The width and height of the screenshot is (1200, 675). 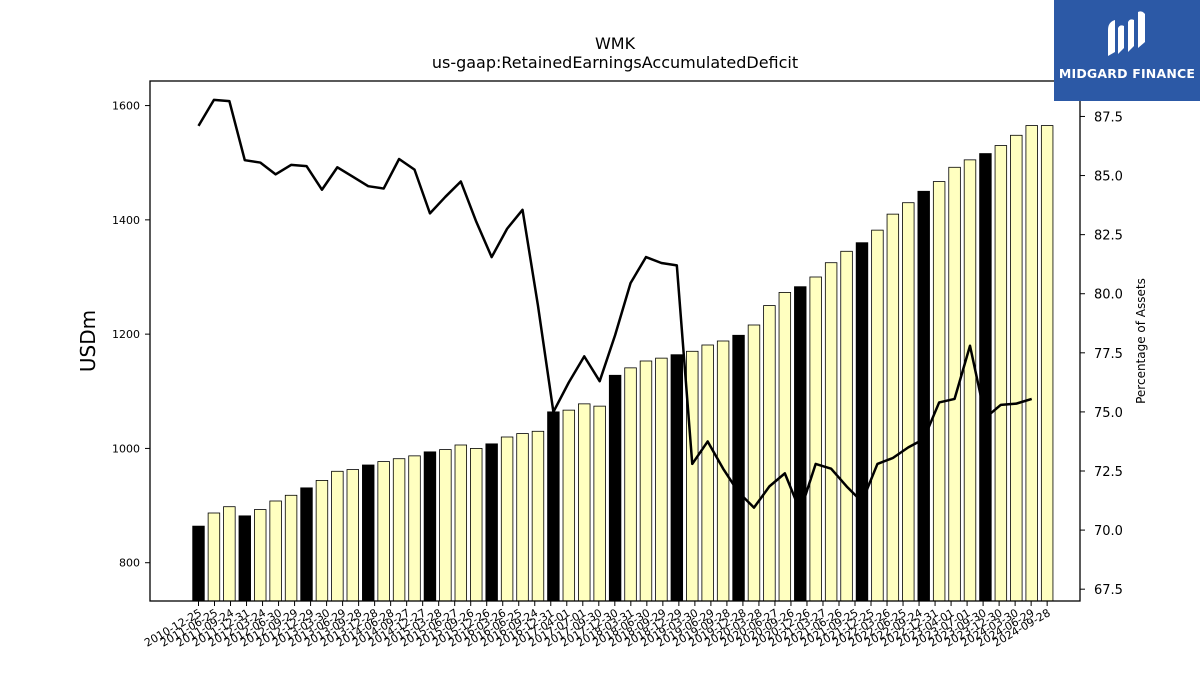 I want to click on midgard-finance-logo: MIDGARD FINANCE, so click(x=1127, y=50).